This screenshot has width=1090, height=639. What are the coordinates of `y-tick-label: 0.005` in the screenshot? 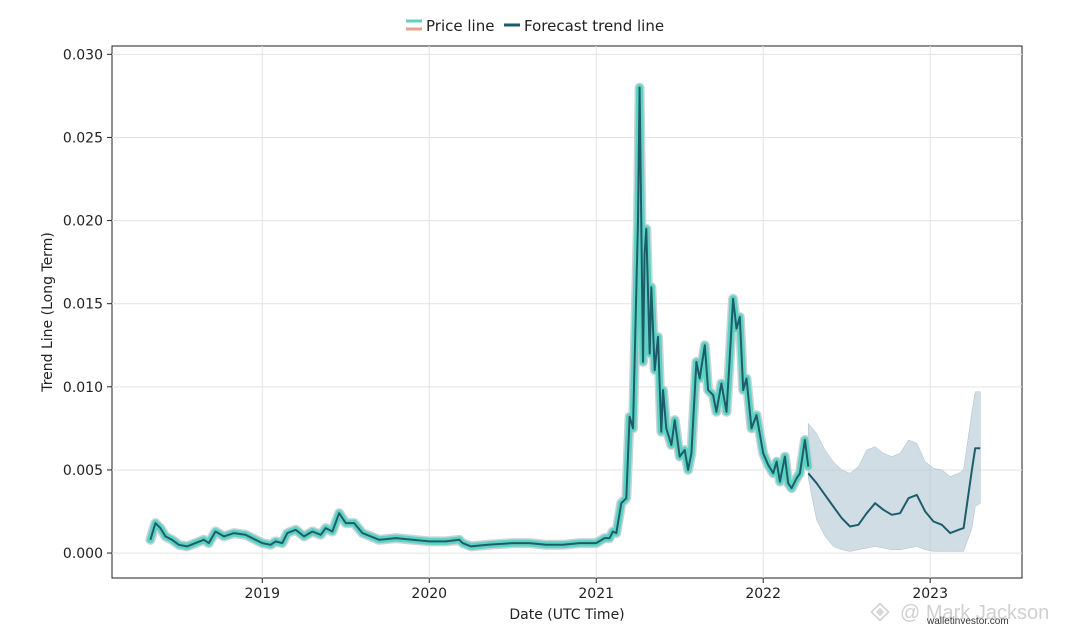 It's located at (83, 471).